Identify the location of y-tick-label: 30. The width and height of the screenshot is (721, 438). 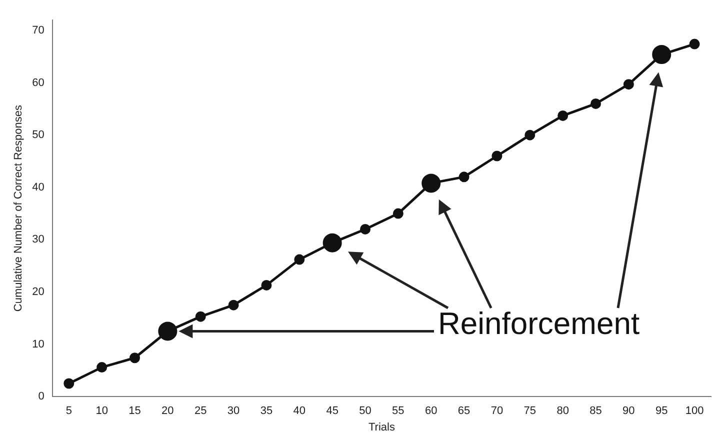
(38, 240).